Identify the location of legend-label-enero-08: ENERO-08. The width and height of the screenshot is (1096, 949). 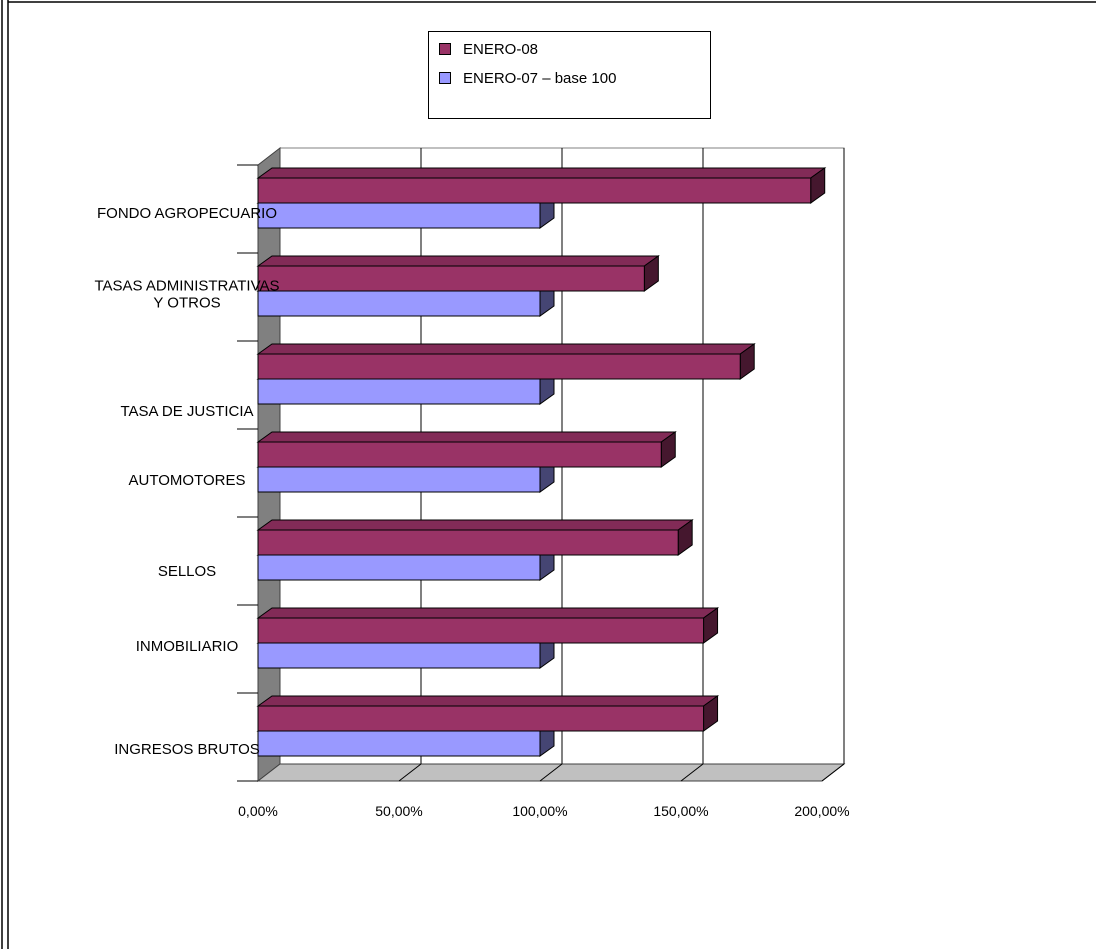
(501, 49).